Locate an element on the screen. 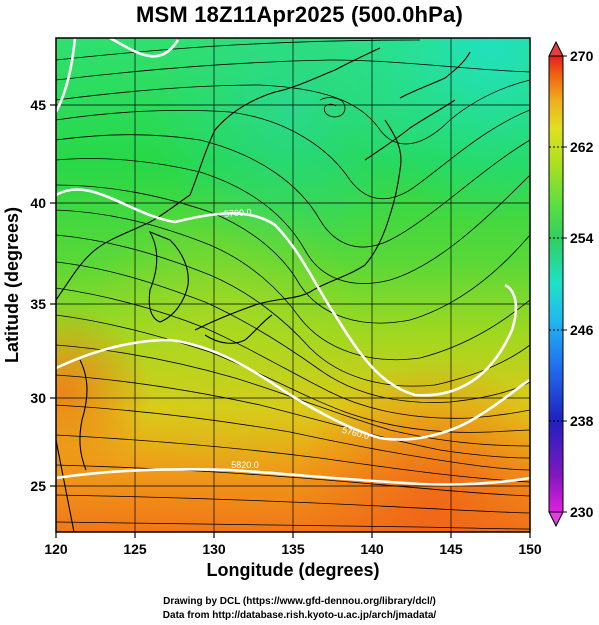  colorbar-tick-label: 246 is located at coordinates (582, 330).